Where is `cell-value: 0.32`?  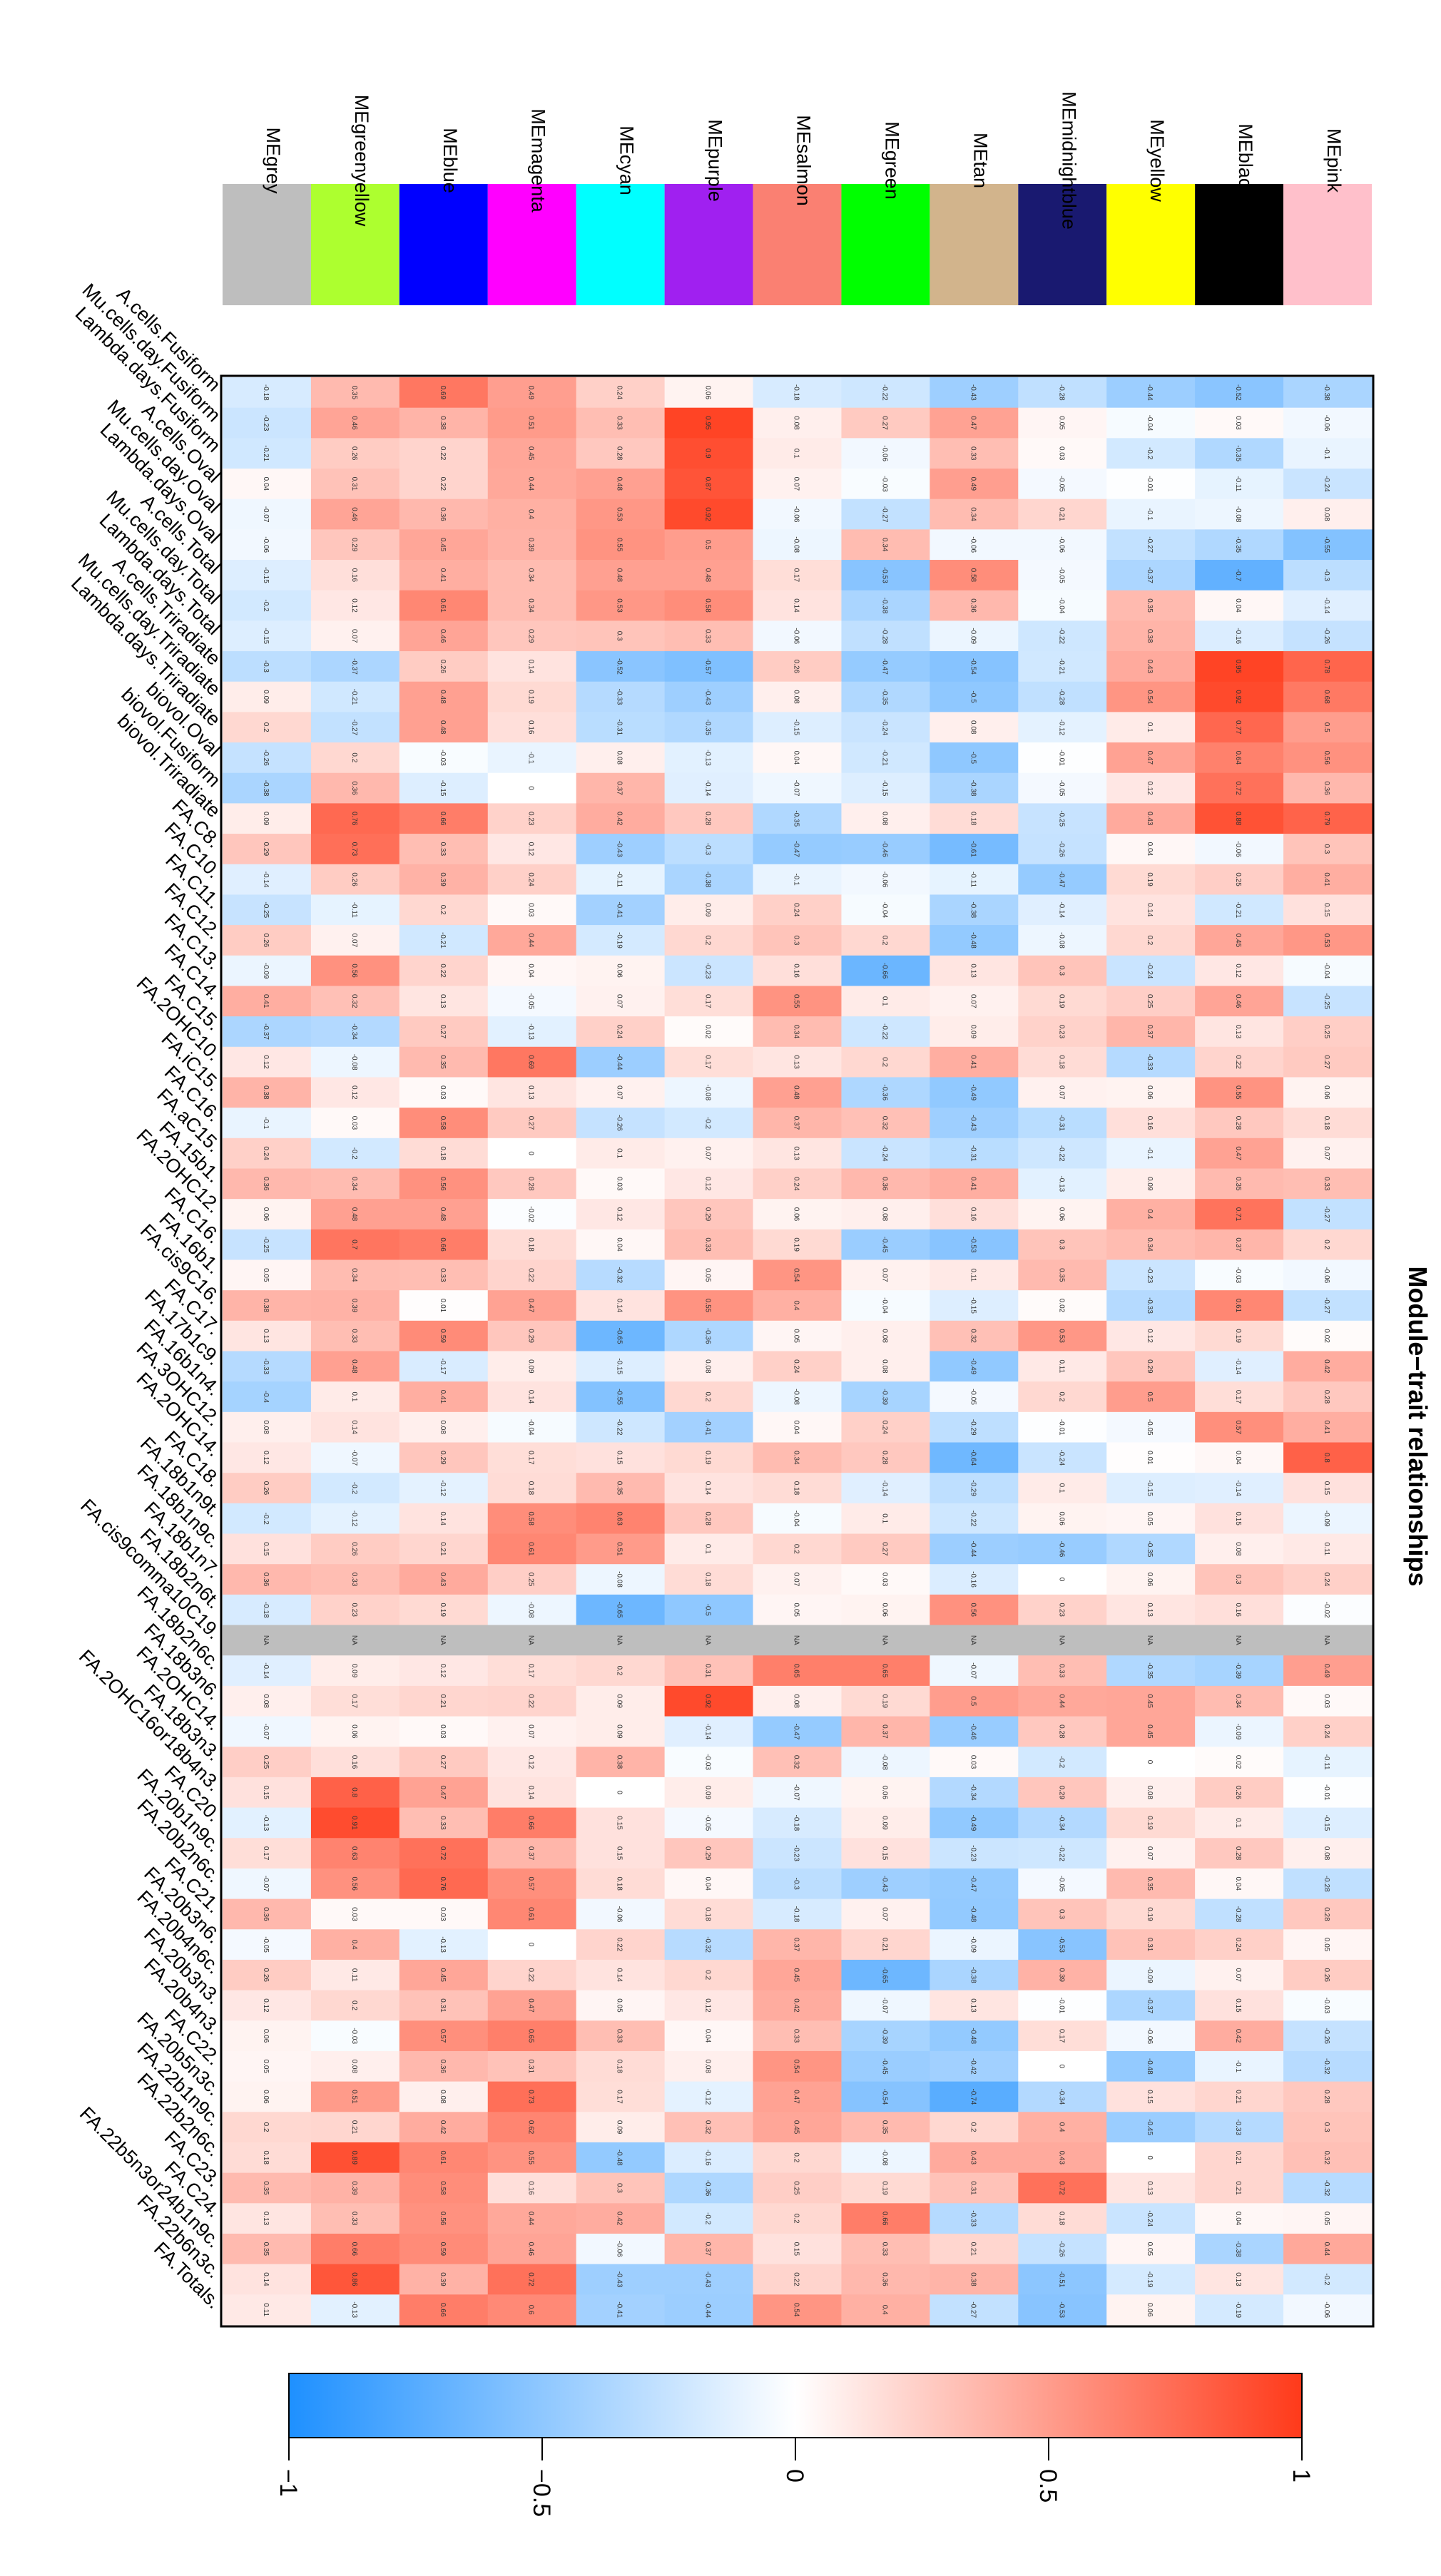 cell-value: 0.32 is located at coordinates (1326, 2158).